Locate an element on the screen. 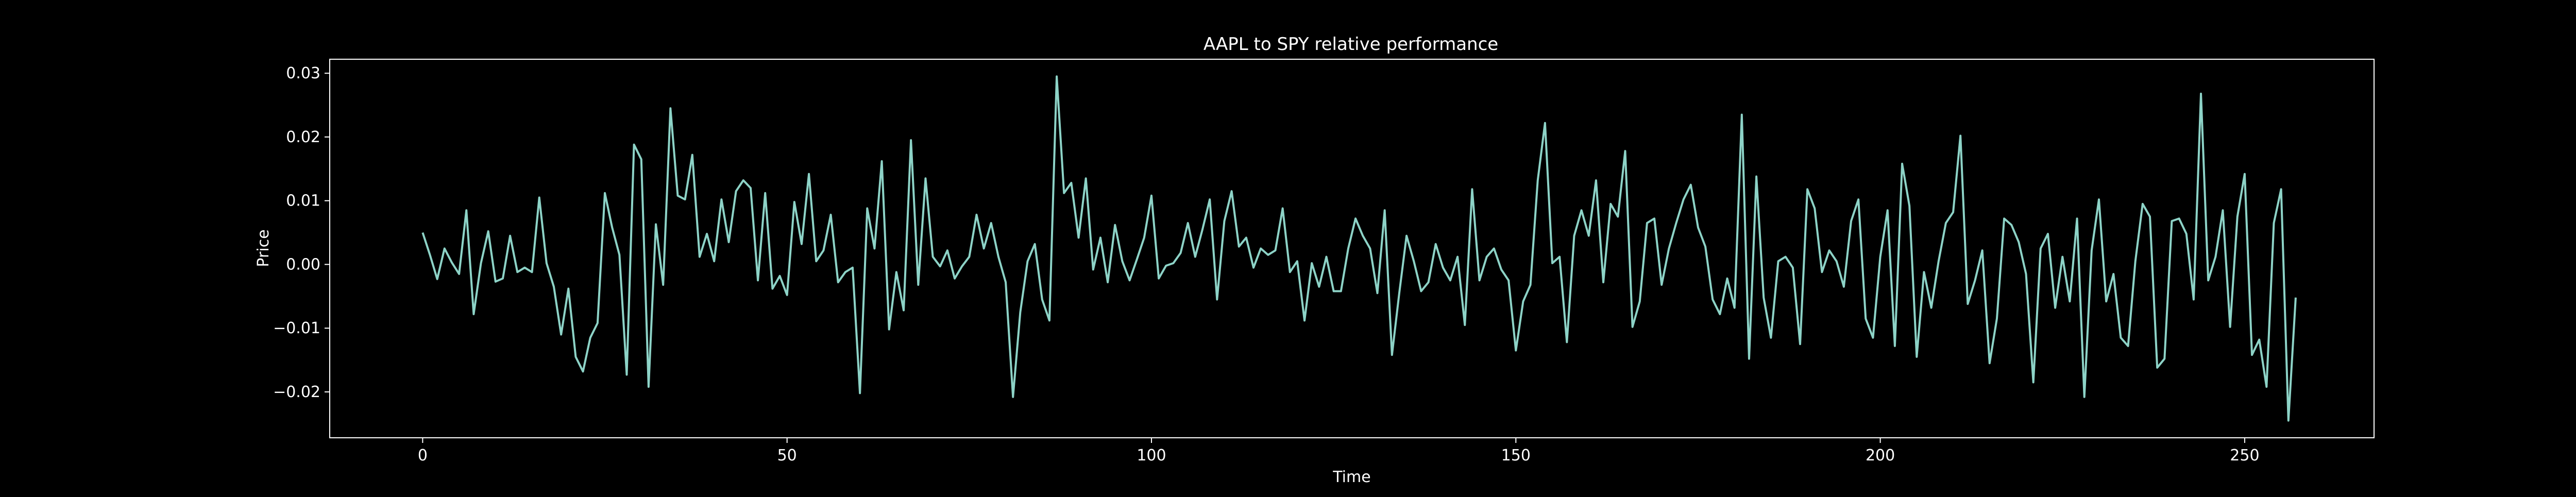  x-tick-label: 200 is located at coordinates (1880, 456).